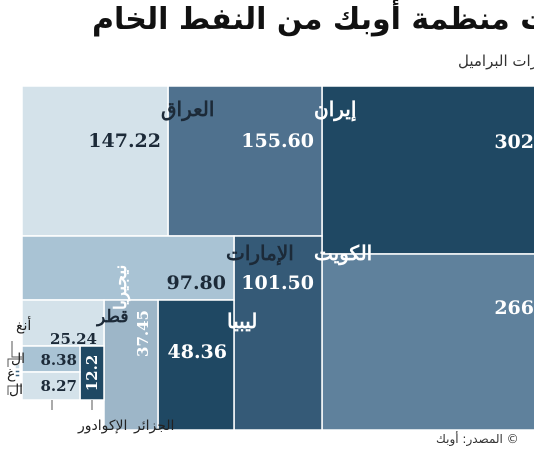  What do you see at coordinates (111, 317) in the screenshot?
I see `tile-name-label: قطر` at bounding box center [111, 317].